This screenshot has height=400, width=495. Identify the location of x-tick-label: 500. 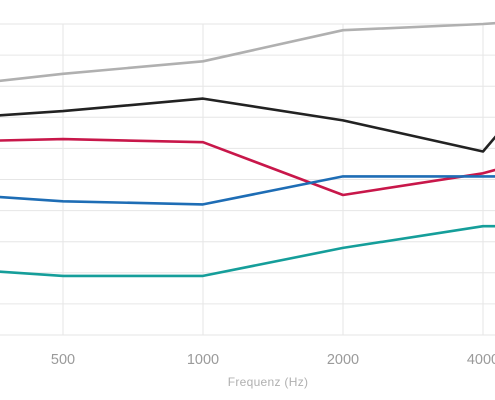
(63, 360).